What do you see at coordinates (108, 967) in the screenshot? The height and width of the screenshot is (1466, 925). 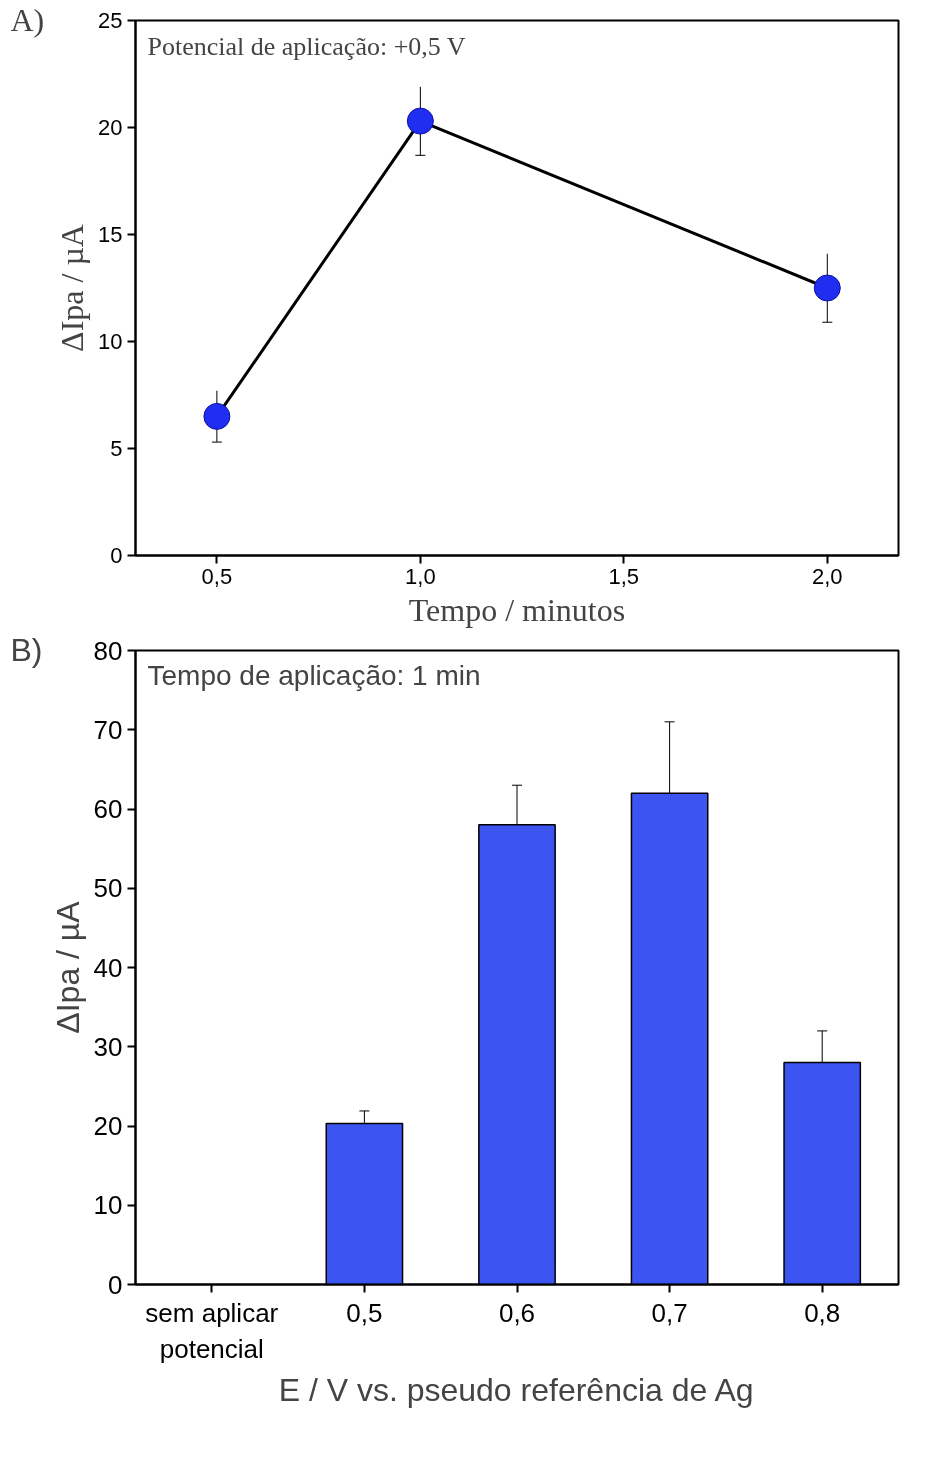 I see `y-tick-label: 40` at bounding box center [108, 967].